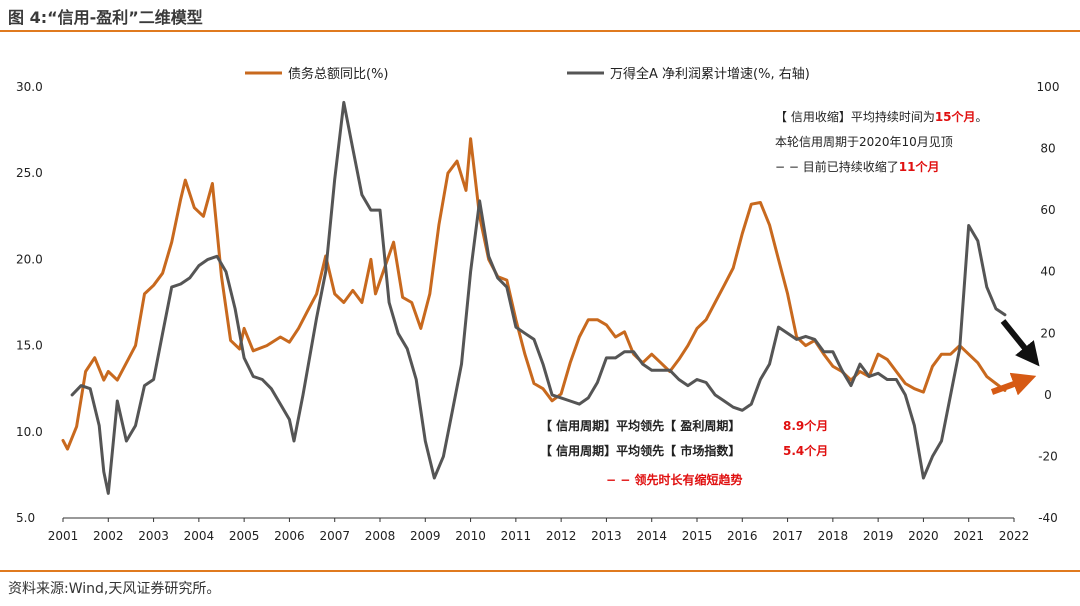 This screenshot has height=606, width=1080. What do you see at coordinates (640, 450) in the screenshot?
I see `annotation-lead-market-label: 【 信用周期】平均领先【 市场指数】` at bounding box center [640, 450].